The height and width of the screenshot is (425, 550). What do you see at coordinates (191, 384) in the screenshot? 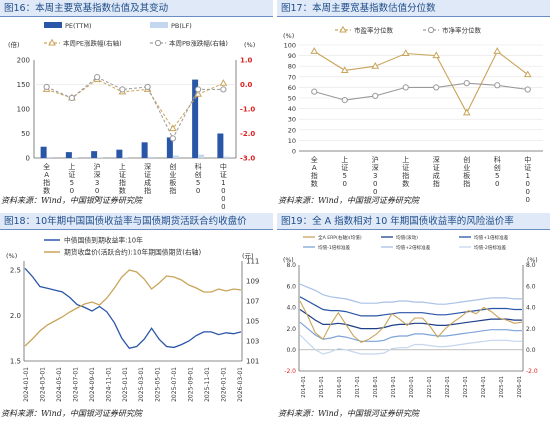
I see `x-tick-label: 2025-09-01` at bounding box center [191, 384].